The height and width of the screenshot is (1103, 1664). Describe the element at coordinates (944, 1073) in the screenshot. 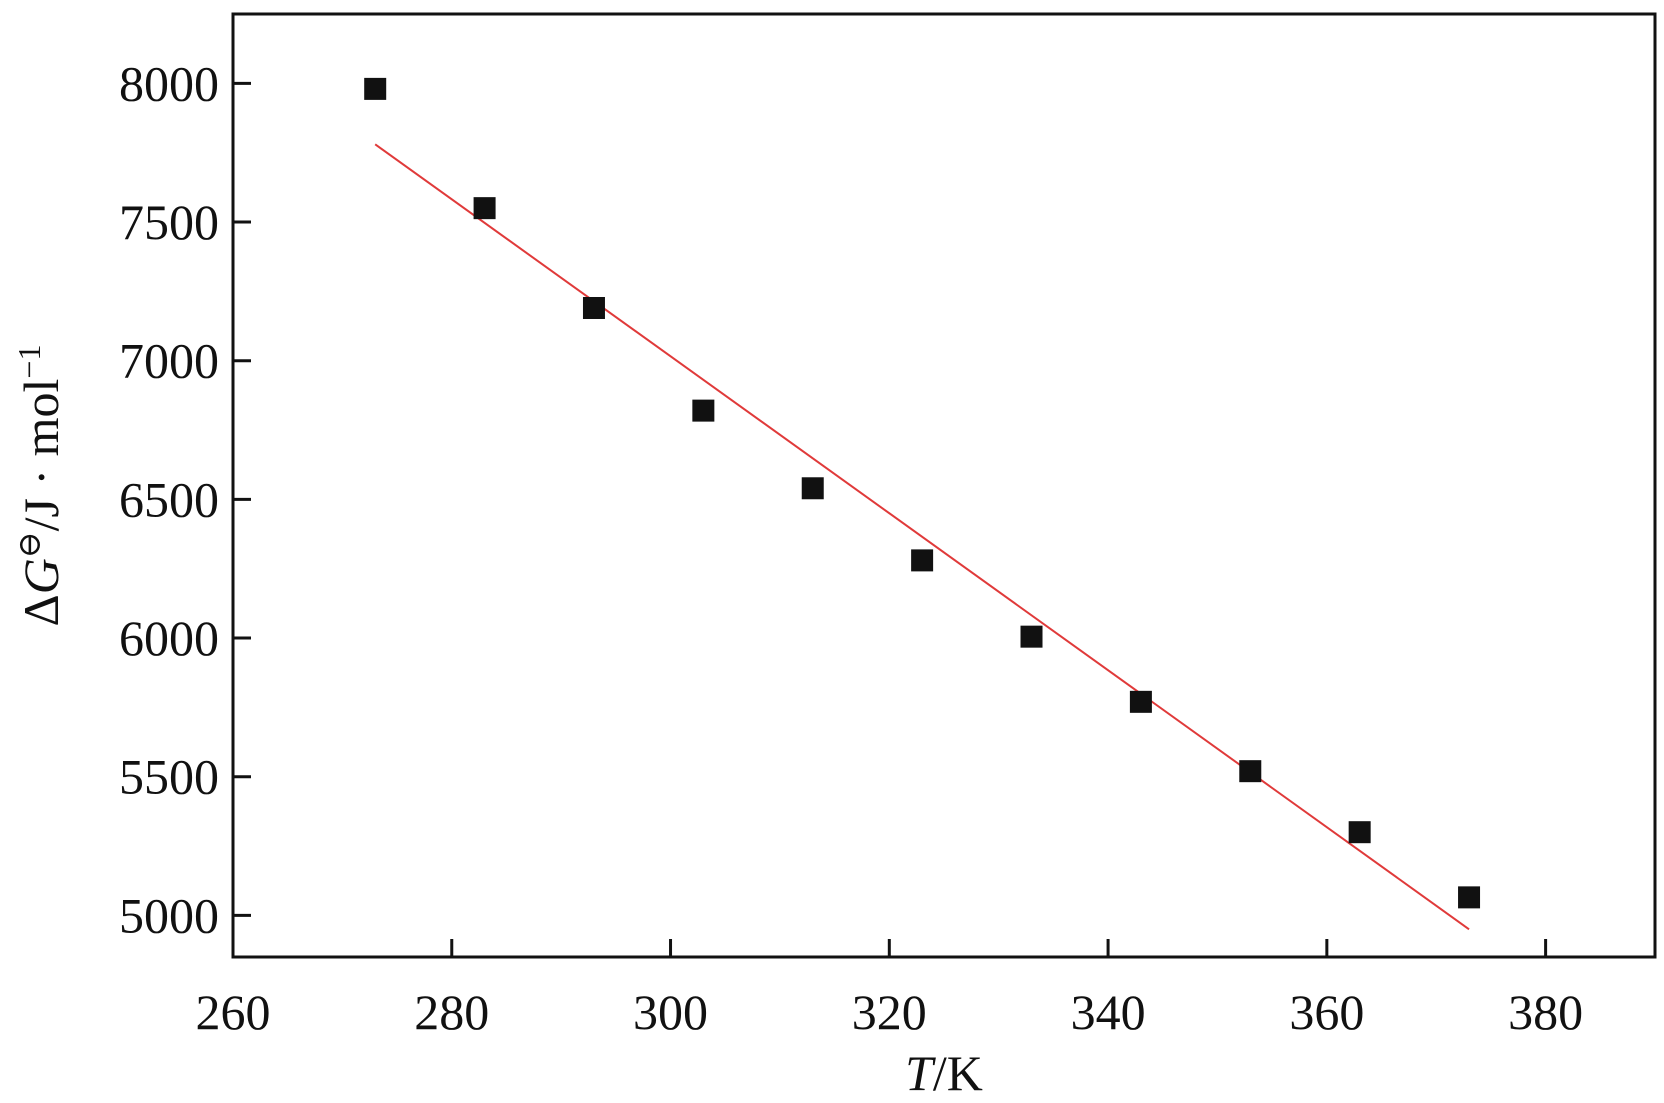

I see `x-axis-label: T/K` at that location.